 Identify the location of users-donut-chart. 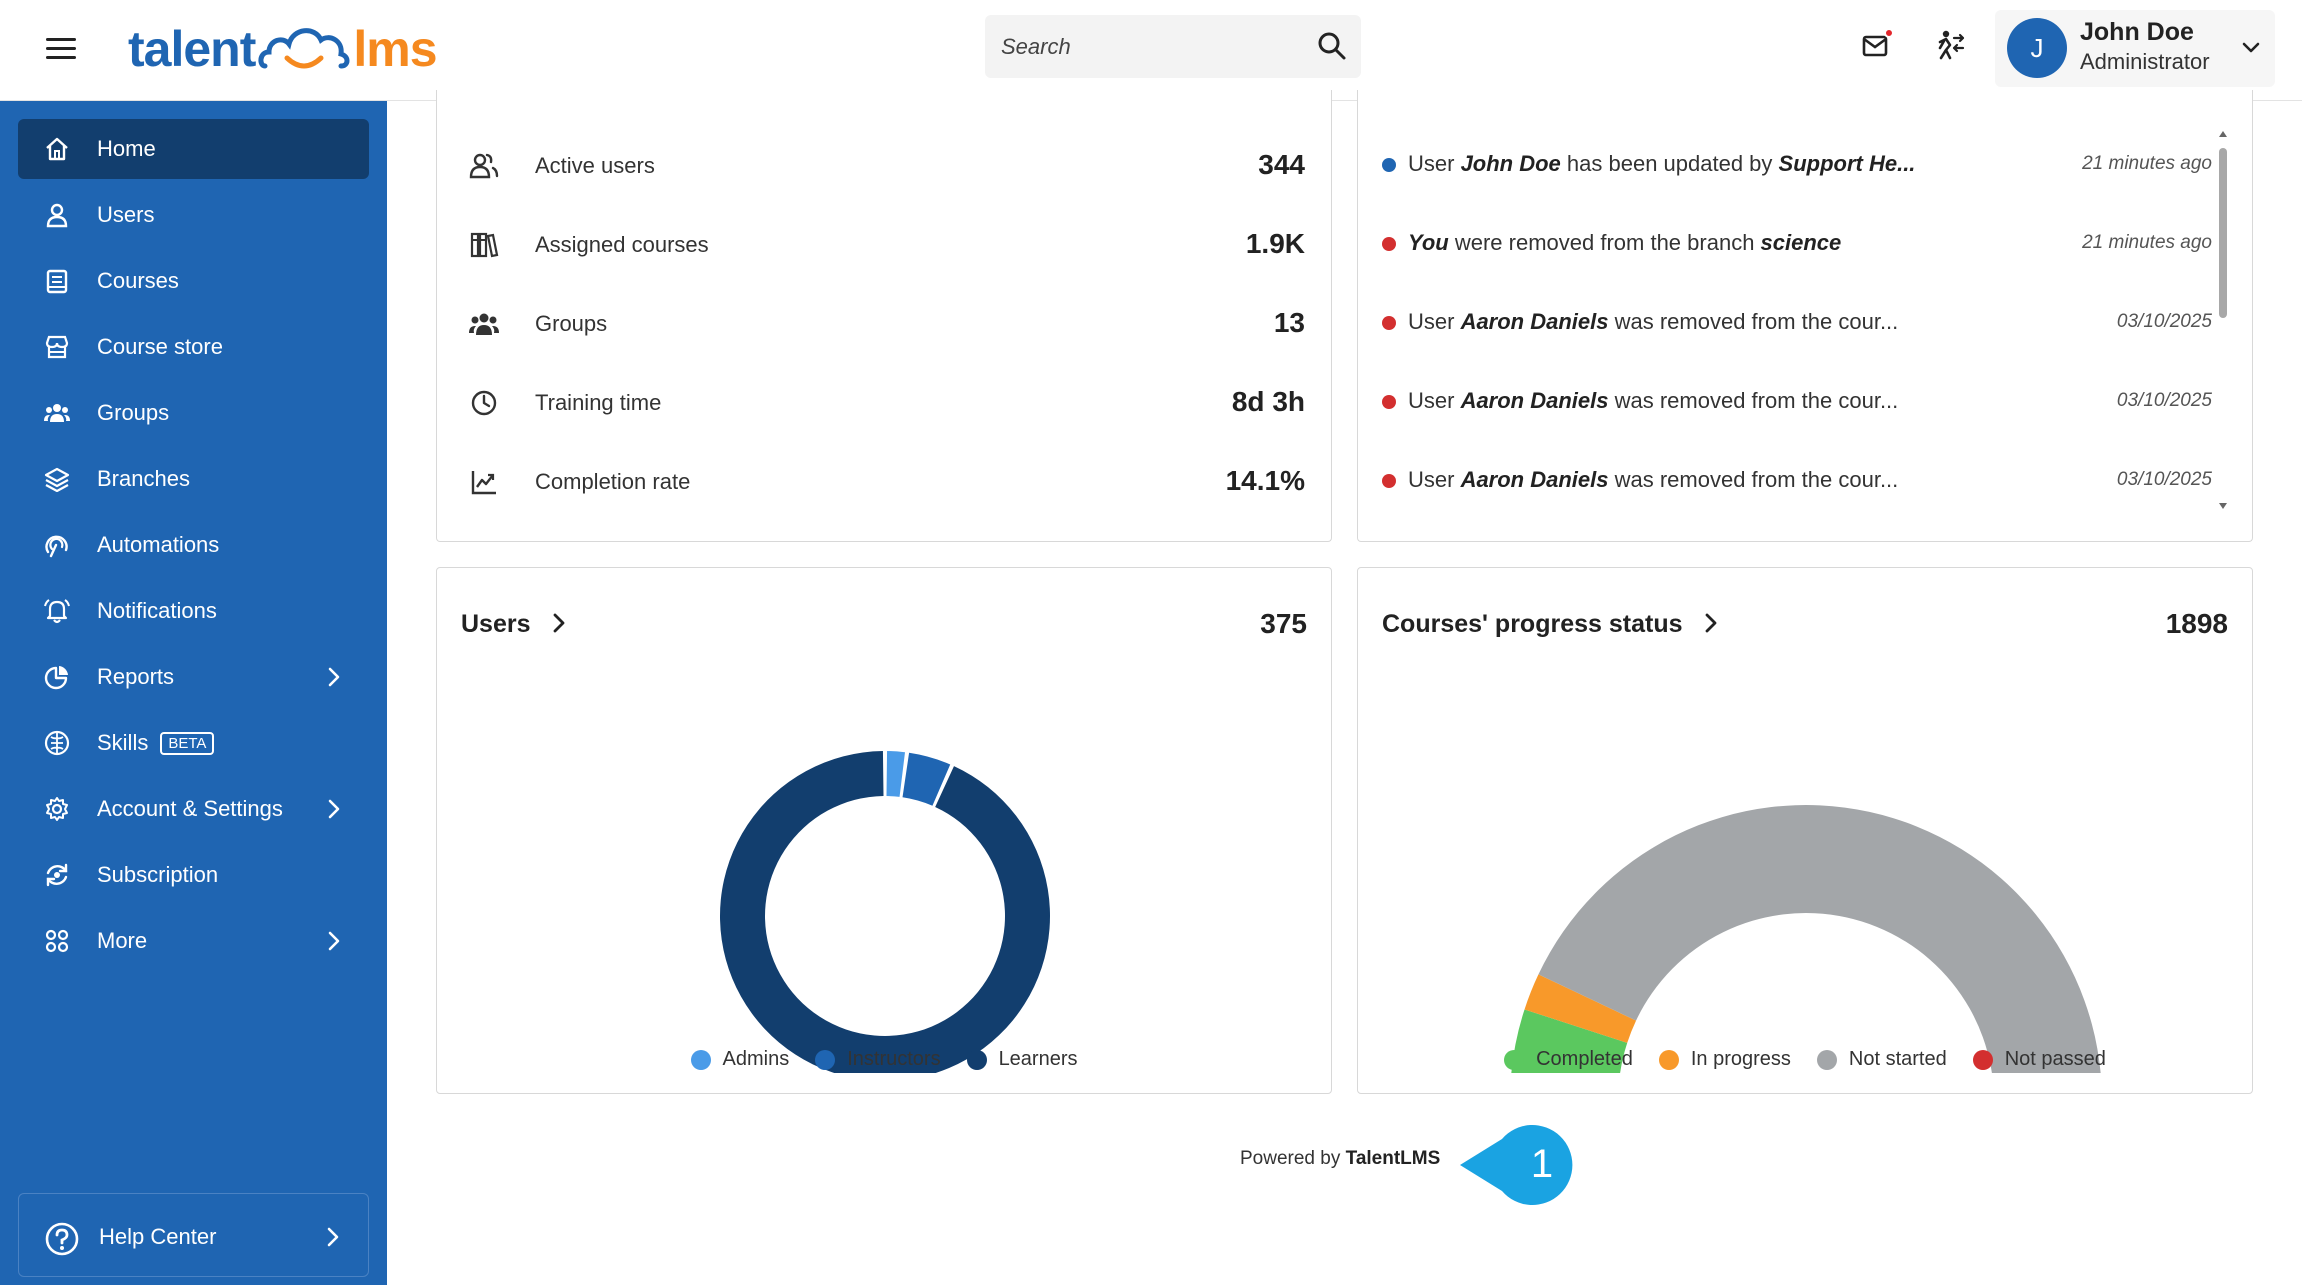
(885, 912).